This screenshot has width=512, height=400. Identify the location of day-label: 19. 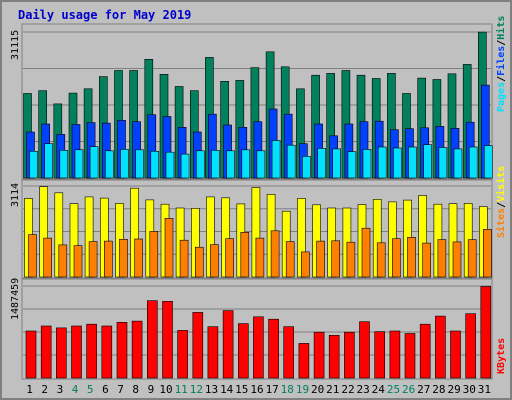
(302, 389).